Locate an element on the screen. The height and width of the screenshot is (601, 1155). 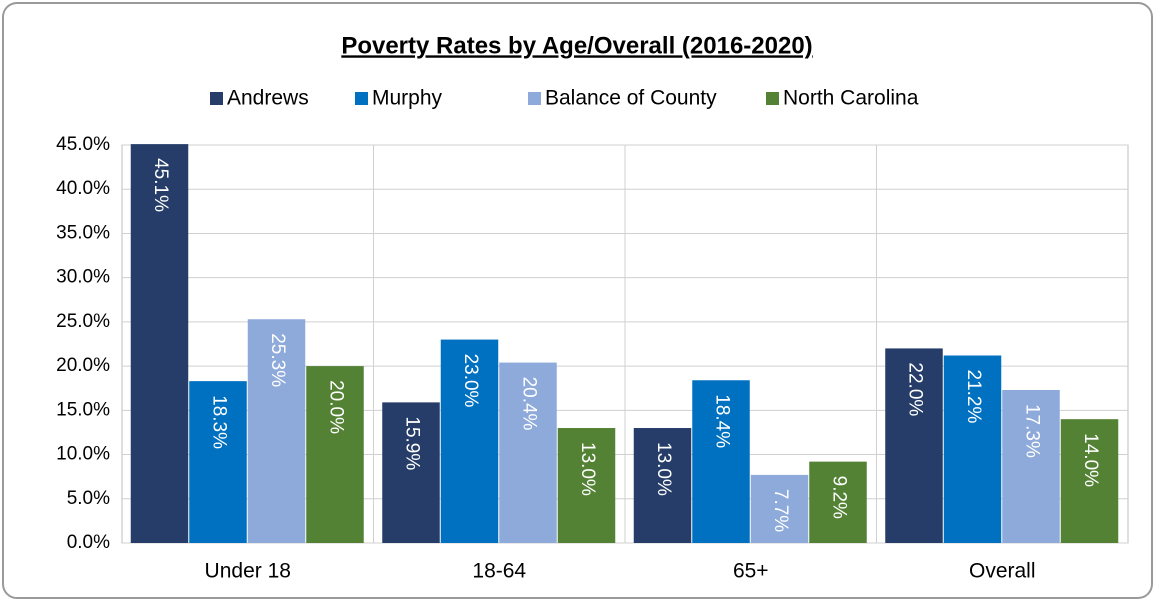
x-tick-label: Overall is located at coordinates (1002, 571).